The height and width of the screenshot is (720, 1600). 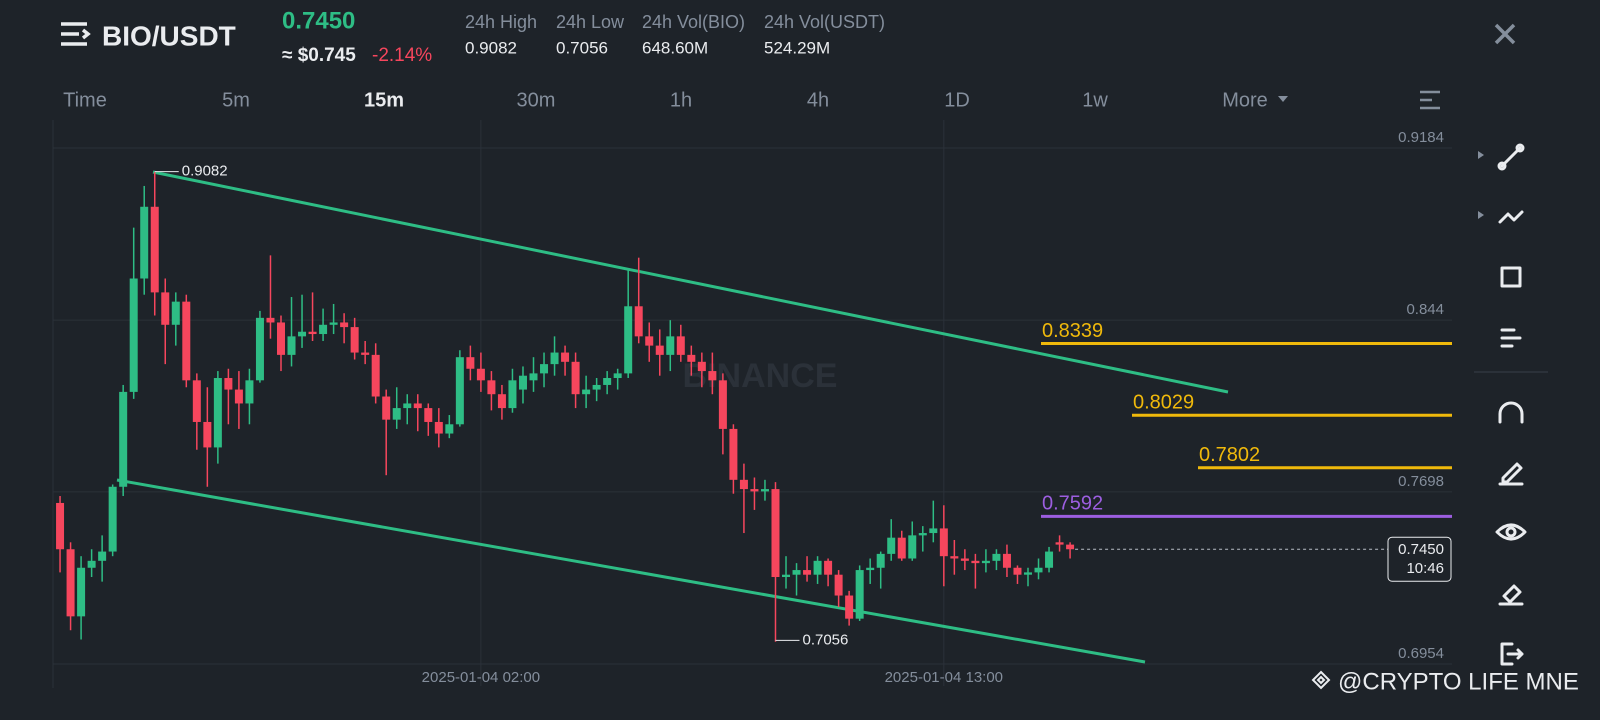 I want to click on timeframe-tab: Time, so click(x=85, y=100).